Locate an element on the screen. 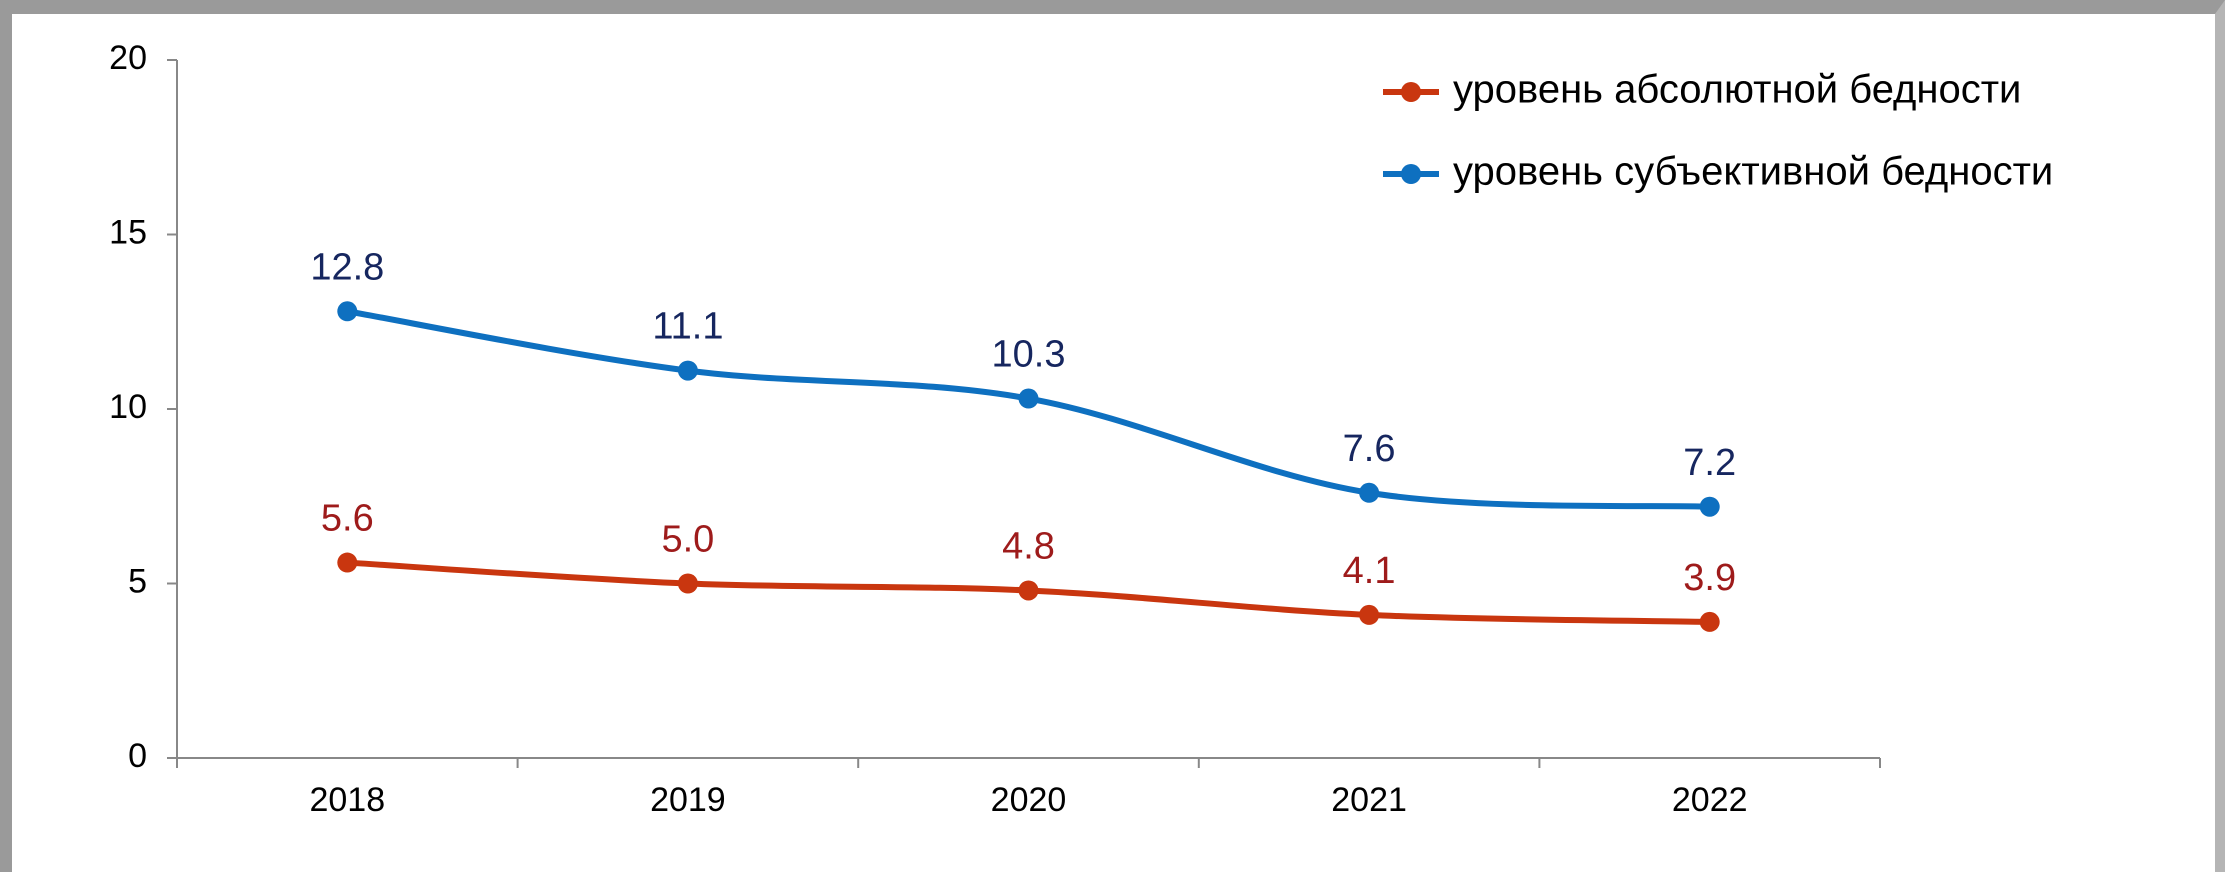 This screenshot has width=2225, height=872. data-label: 11.1 is located at coordinates (687, 327).